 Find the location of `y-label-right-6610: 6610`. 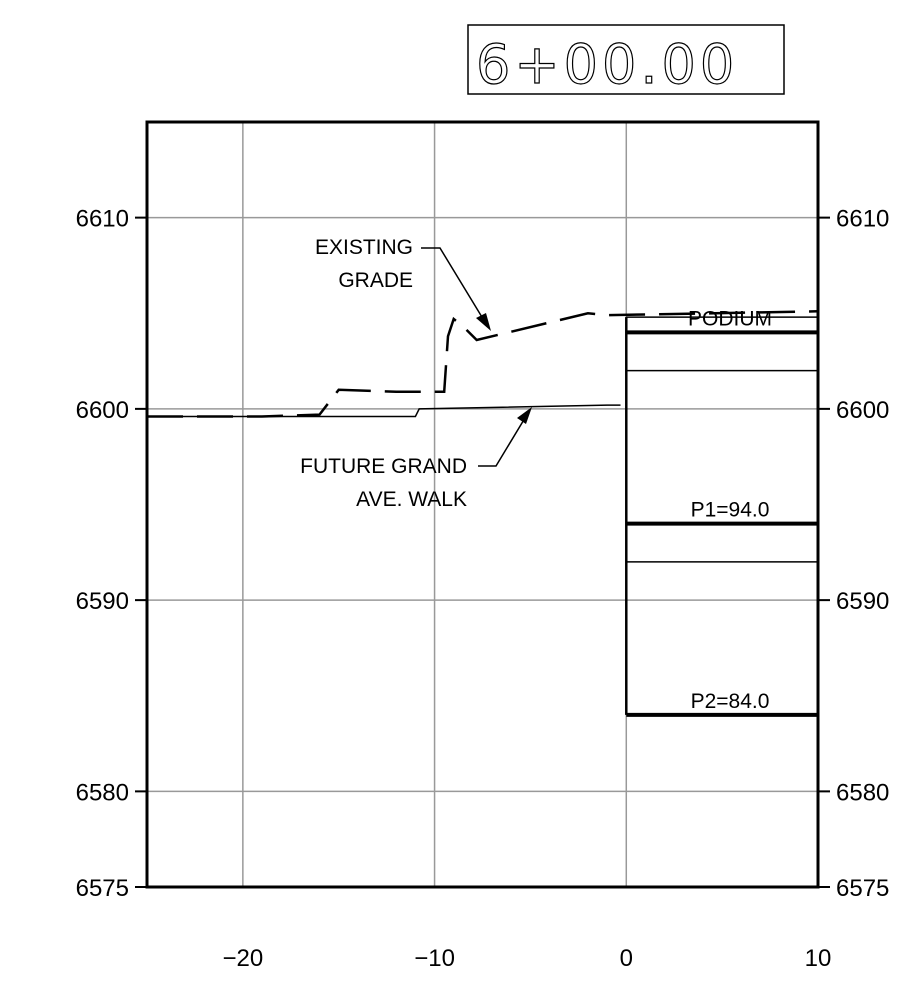

y-label-right-6610: 6610 is located at coordinates (862, 219).